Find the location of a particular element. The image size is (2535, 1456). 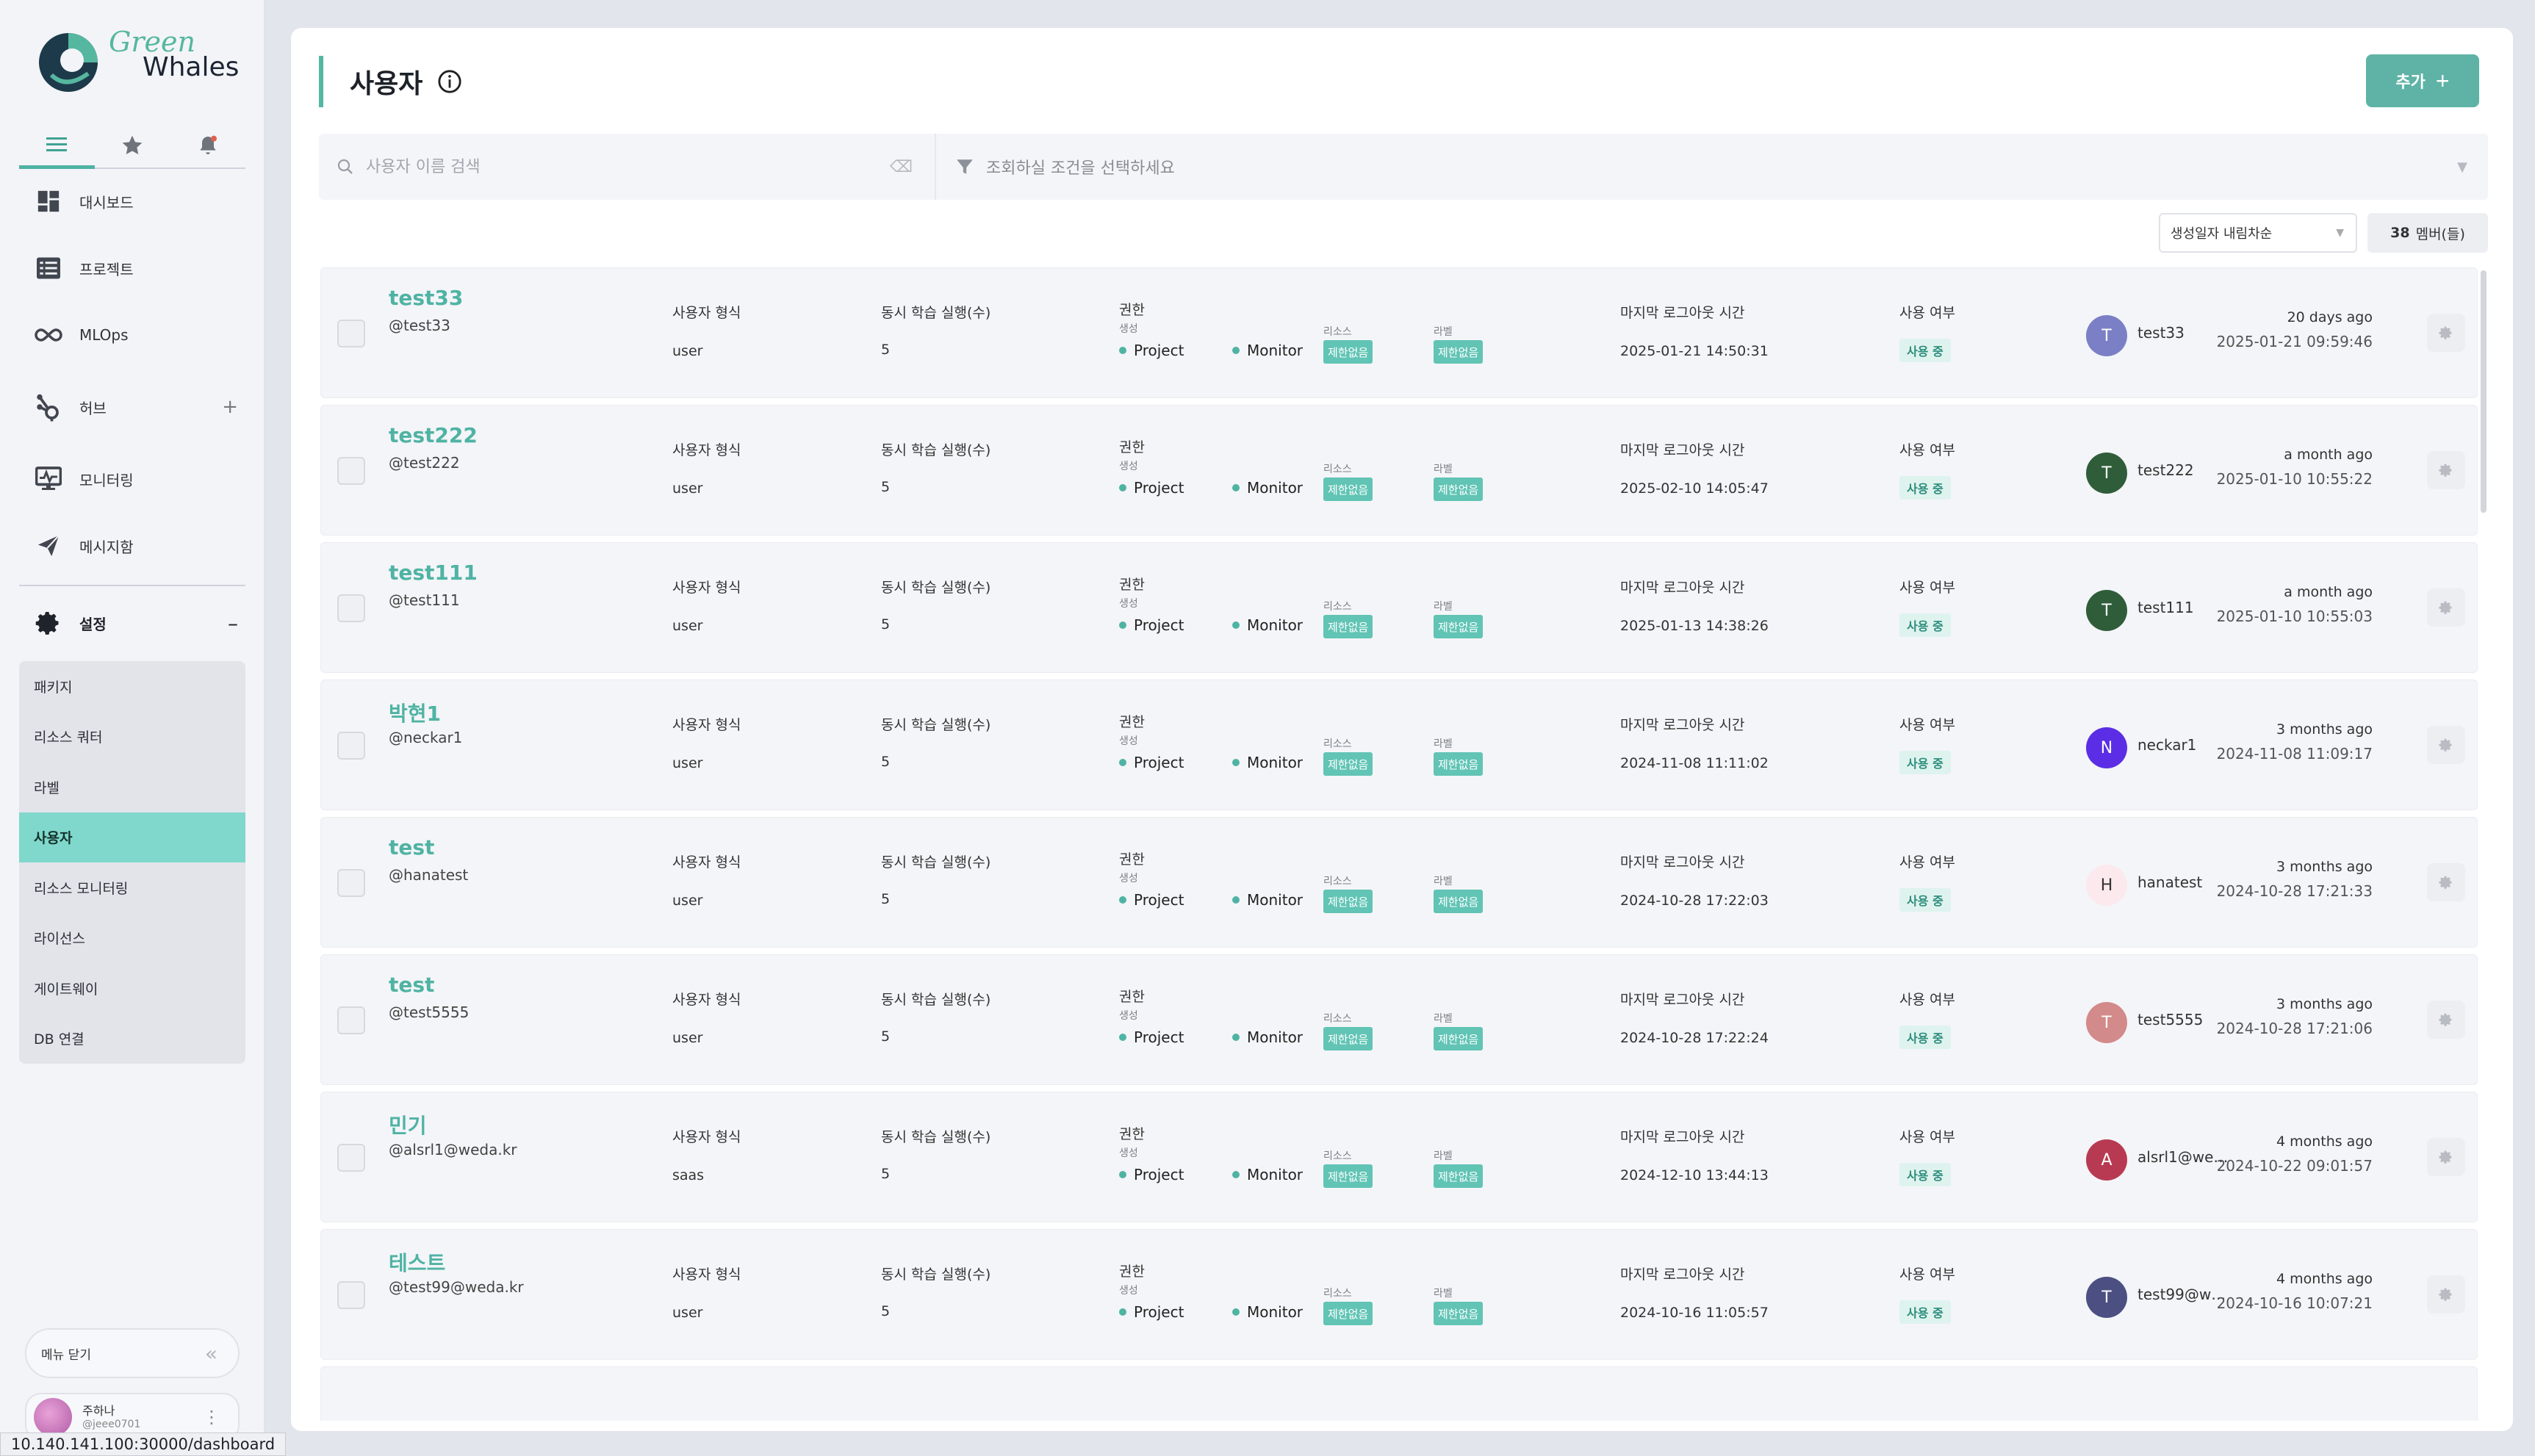

user-type-value: user is located at coordinates (687, 1038).